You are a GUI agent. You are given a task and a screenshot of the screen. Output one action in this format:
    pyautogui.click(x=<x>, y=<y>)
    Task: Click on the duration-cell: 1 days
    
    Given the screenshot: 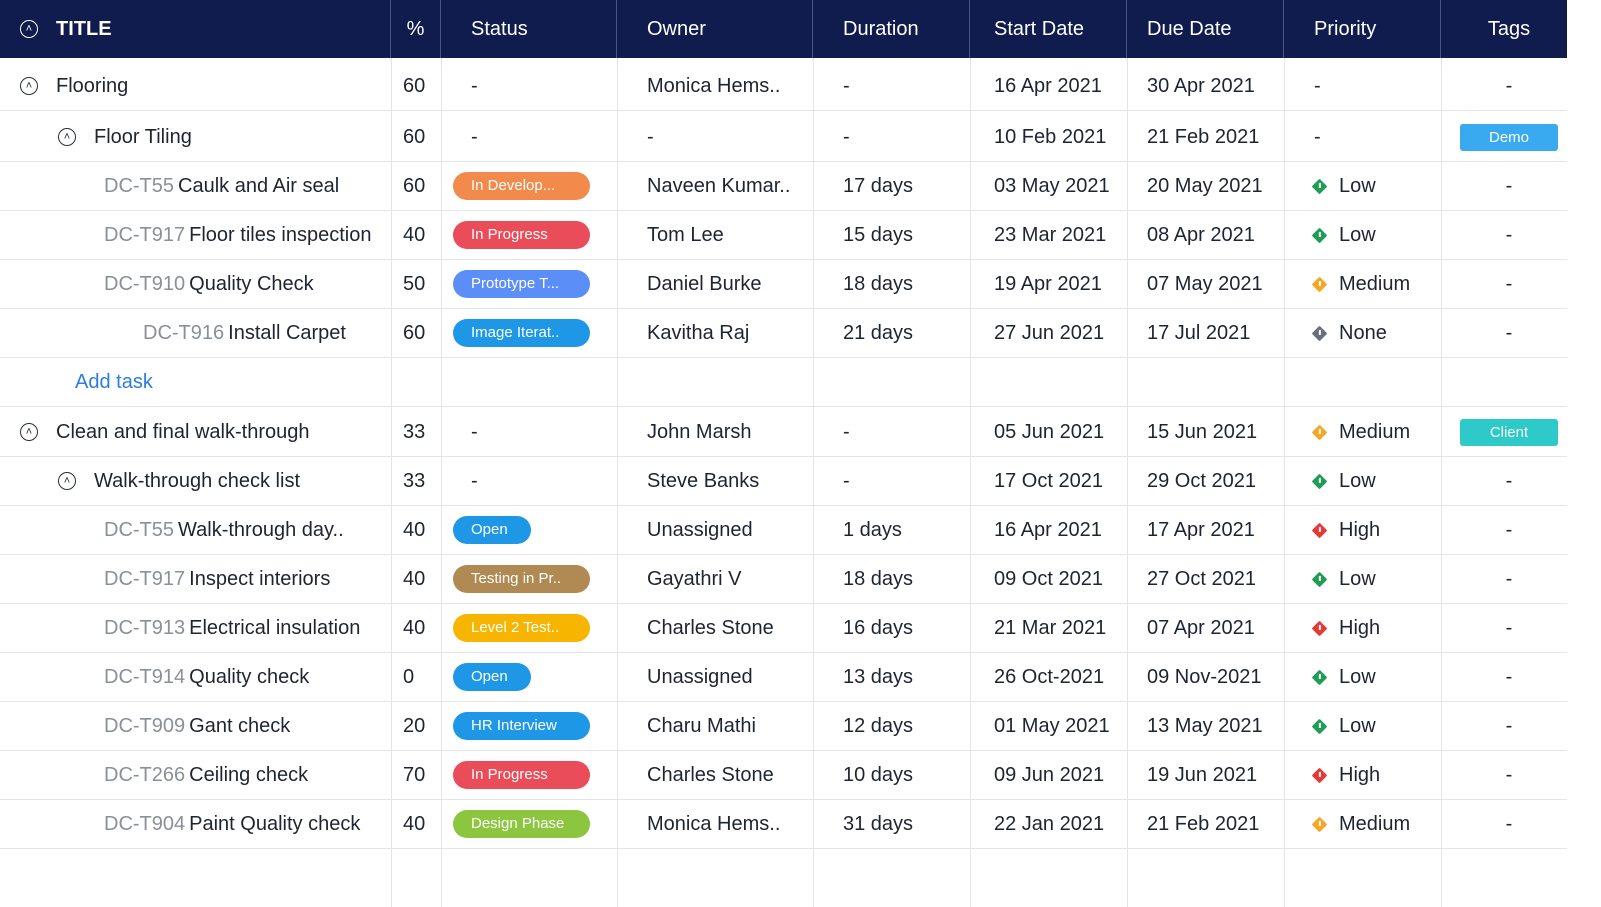 What is the action you would take?
    pyautogui.click(x=891, y=530)
    